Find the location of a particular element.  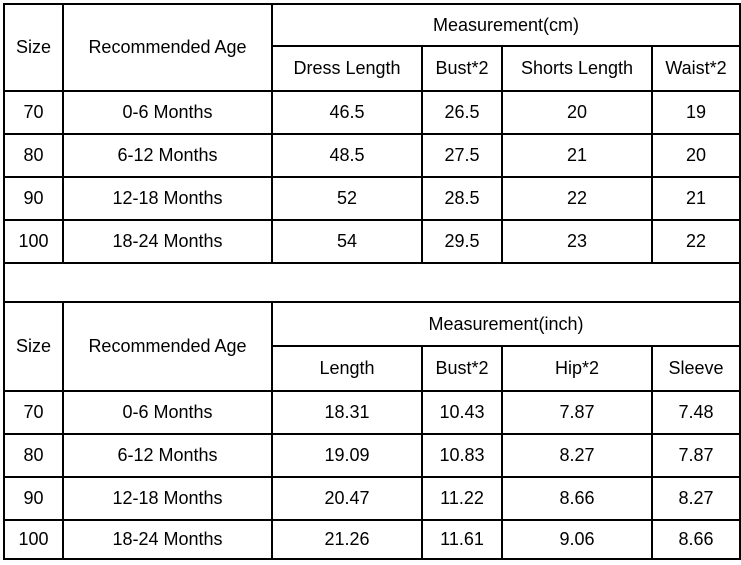

table-row: 90 12-18 Months 52 28.5 22 21 is located at coordinates (372, 198).